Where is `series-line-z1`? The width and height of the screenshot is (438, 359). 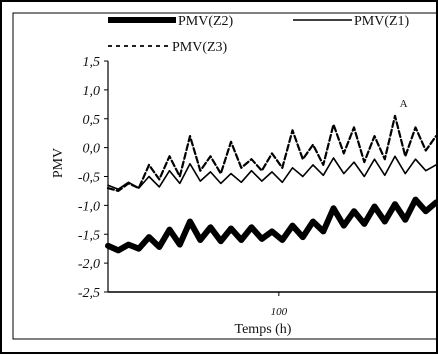 series-line-z1 is located at coordinates (272, 172).